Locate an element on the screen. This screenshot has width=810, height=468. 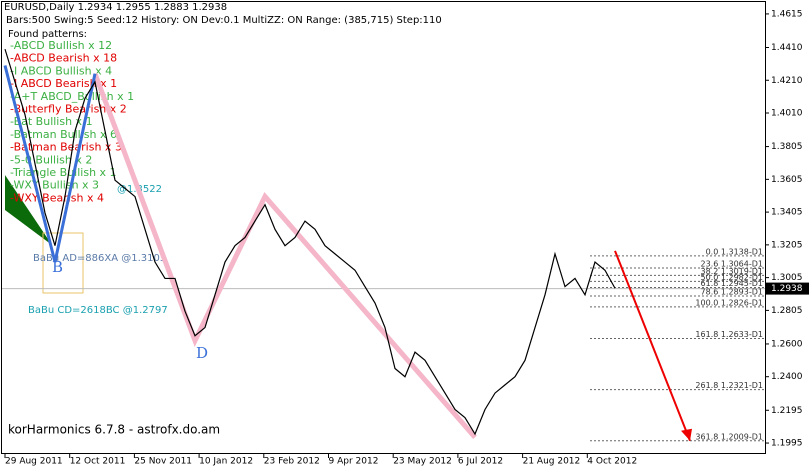
y-tick-label: 1.1995 is located at coordinates (787, 444).